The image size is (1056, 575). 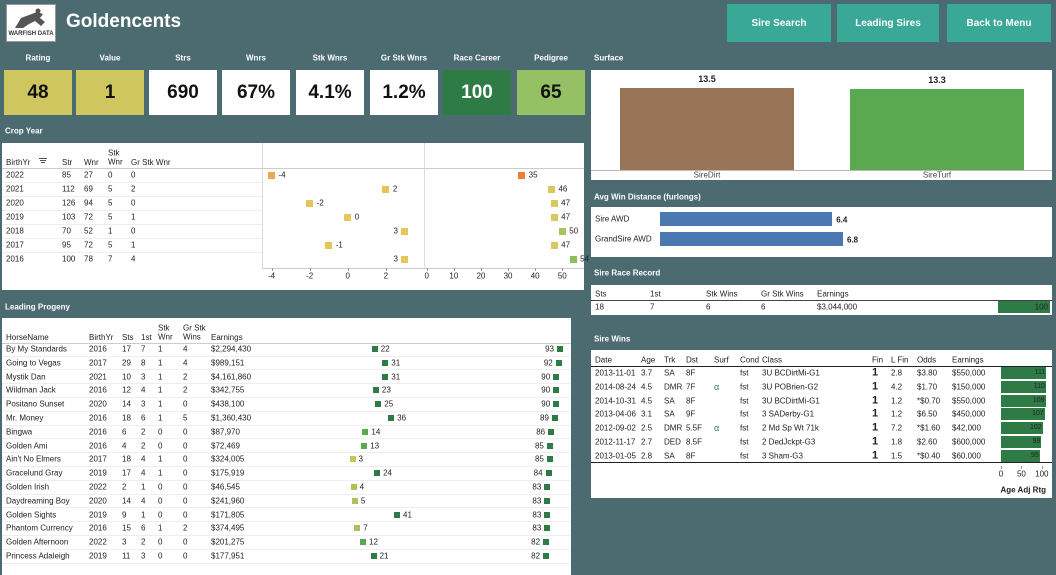 What do you see at coordinates (124, 21) in the screenshot?
I see `page-title: Goldencents` at bounding box center [124, 21].